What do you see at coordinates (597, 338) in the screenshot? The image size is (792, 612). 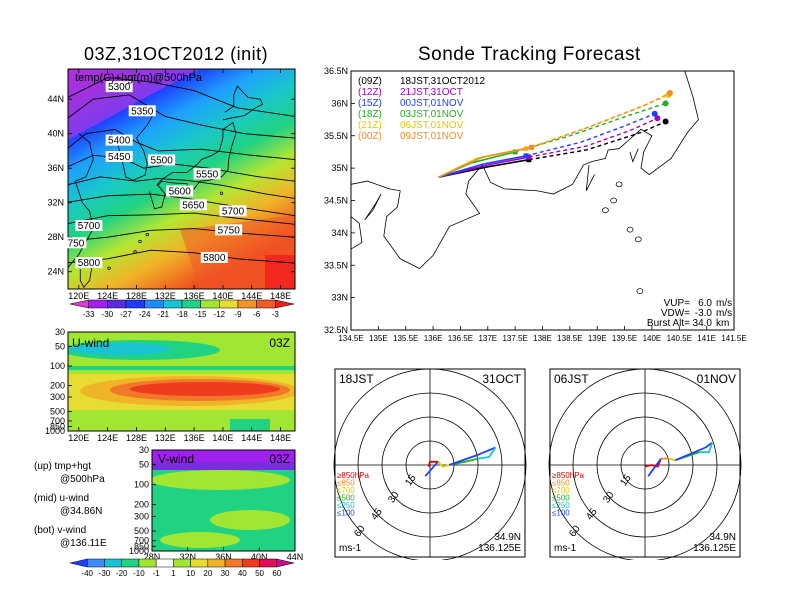 I see `track-lon-label: 139E` at bounding box center [597, 338].